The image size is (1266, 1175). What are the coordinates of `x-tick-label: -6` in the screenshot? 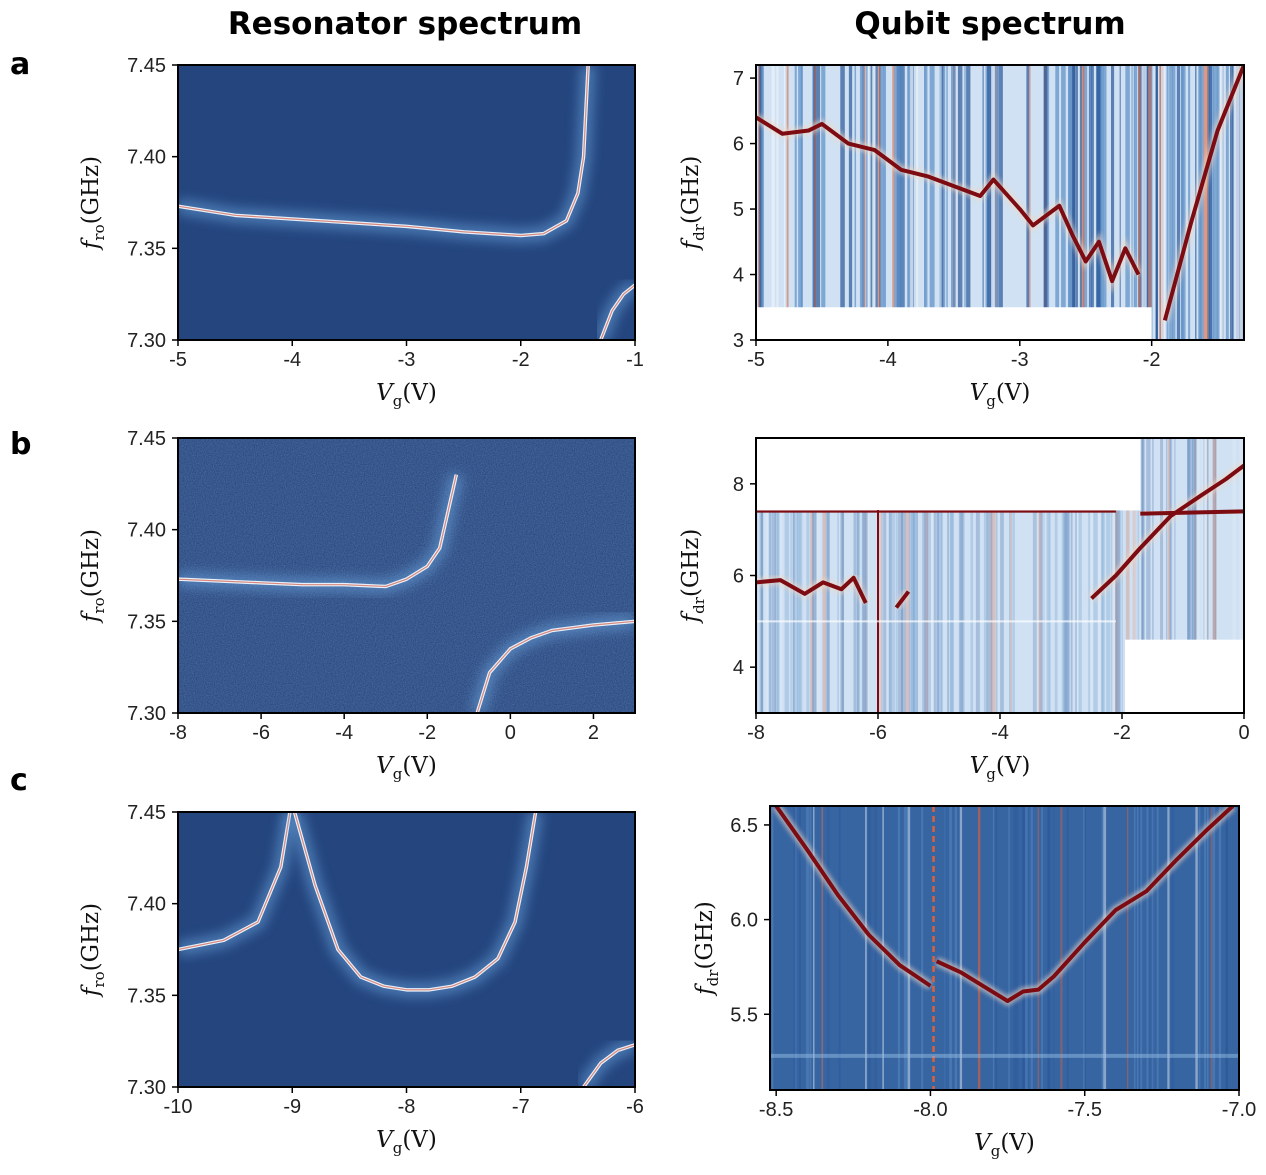 It's located at (878, 733).